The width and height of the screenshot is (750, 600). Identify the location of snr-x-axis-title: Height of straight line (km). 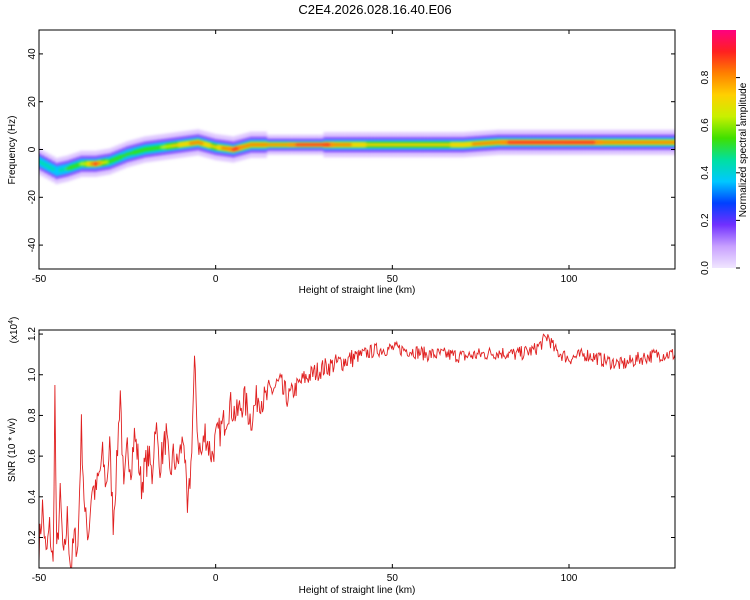
(357, 590).